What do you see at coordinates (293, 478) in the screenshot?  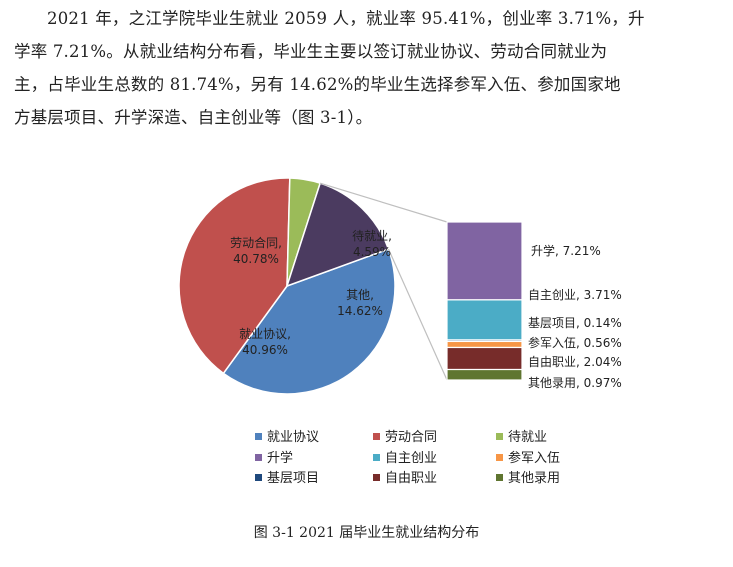 I see `legend-item: 基层项目` at bounding box center [293, 478].